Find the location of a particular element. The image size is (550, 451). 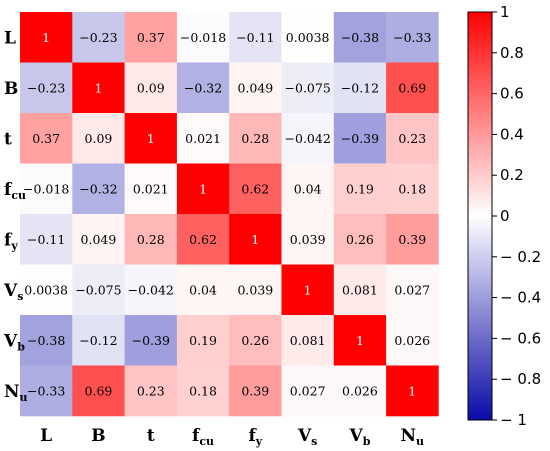

cell-value-label: 0.039 is located at coordinates (308, 239).